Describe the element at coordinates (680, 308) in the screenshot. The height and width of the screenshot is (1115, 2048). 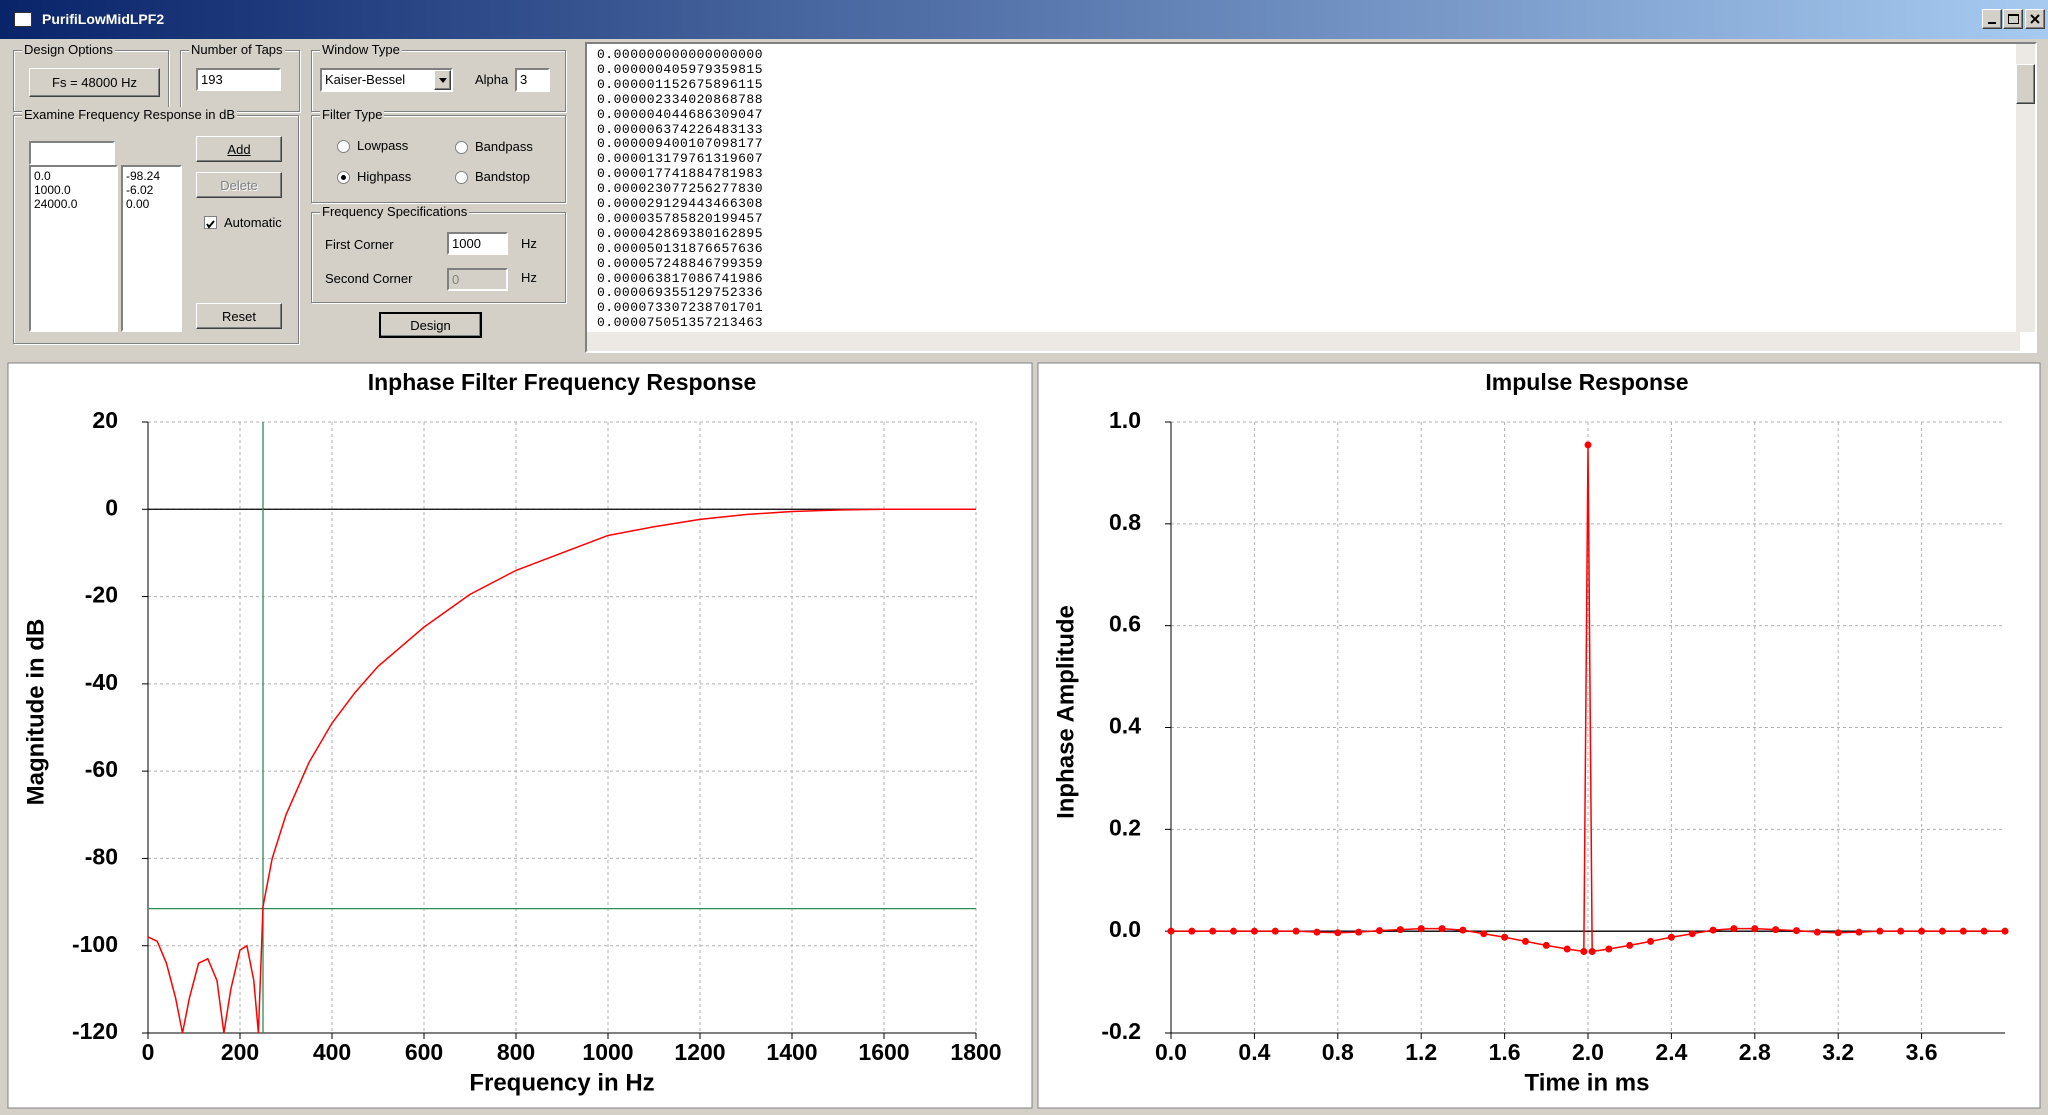
I see `coefficient-line: 0.000073307238701701` at that location.